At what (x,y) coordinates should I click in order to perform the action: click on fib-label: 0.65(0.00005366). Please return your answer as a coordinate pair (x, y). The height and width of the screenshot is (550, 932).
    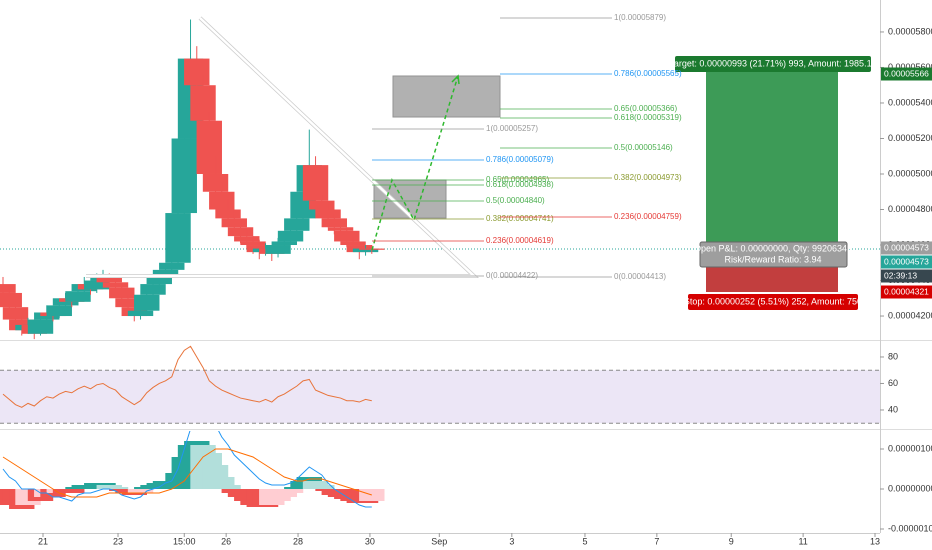
    Looking at the image, I should click on (646, 108).